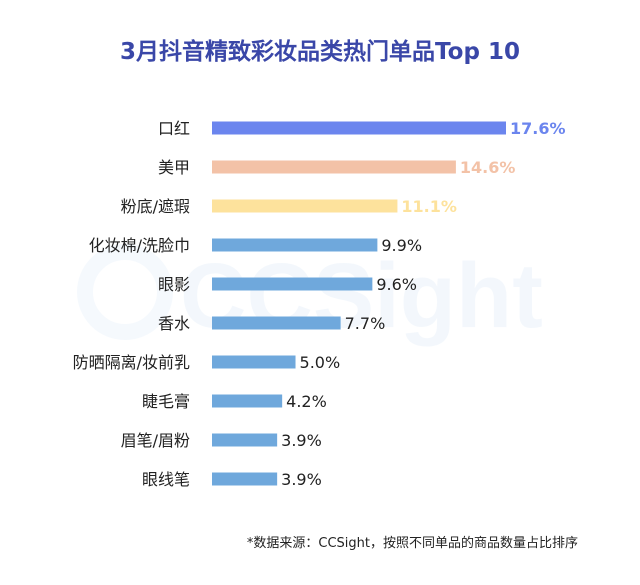  What do you see at coordinates (155, 440) in the screenshot?
I see `category-label: 眉笔/眉粉` at bounding box center [155, 440].